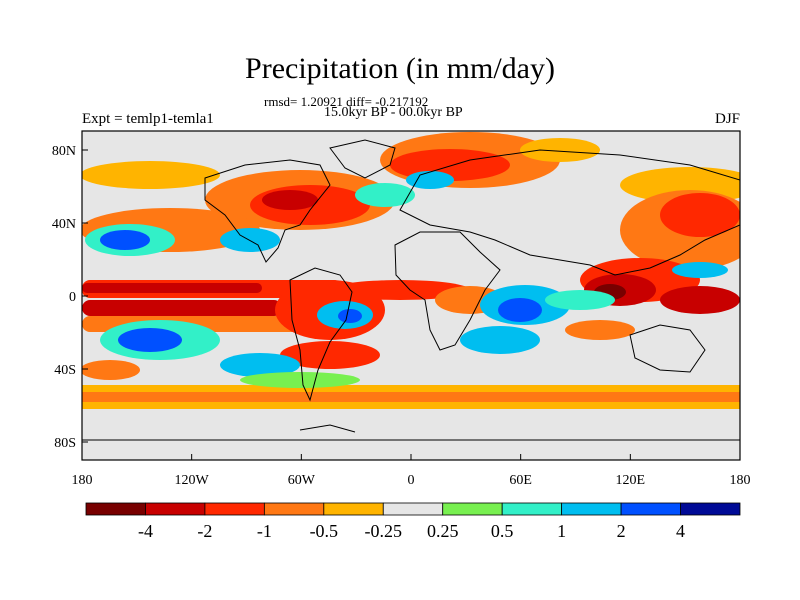 The image size is (800, 600). I want to click on anomaly-indian-ocean-core, so click(520, 310).